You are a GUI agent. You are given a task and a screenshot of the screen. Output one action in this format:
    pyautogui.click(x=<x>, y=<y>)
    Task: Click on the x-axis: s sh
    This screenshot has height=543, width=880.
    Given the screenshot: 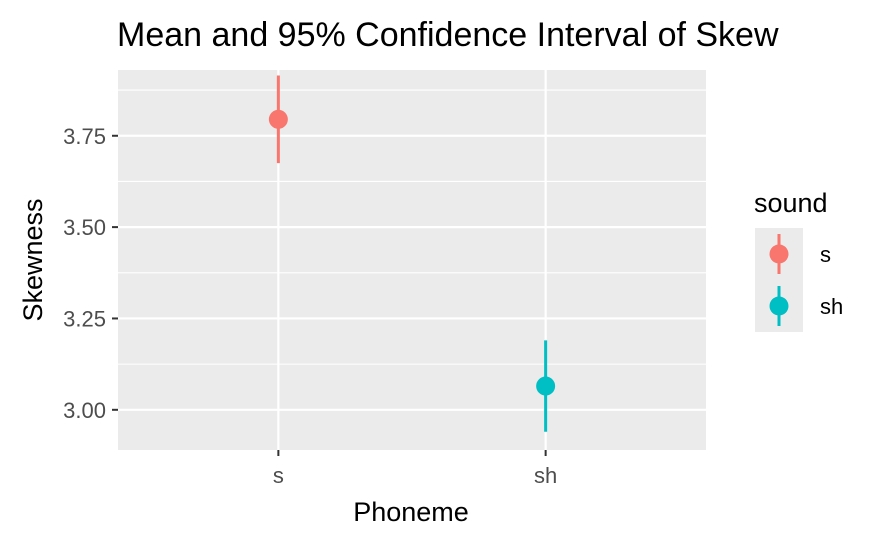 What is the action you would take?
    pyautogui.click(x=415, y=469)
    